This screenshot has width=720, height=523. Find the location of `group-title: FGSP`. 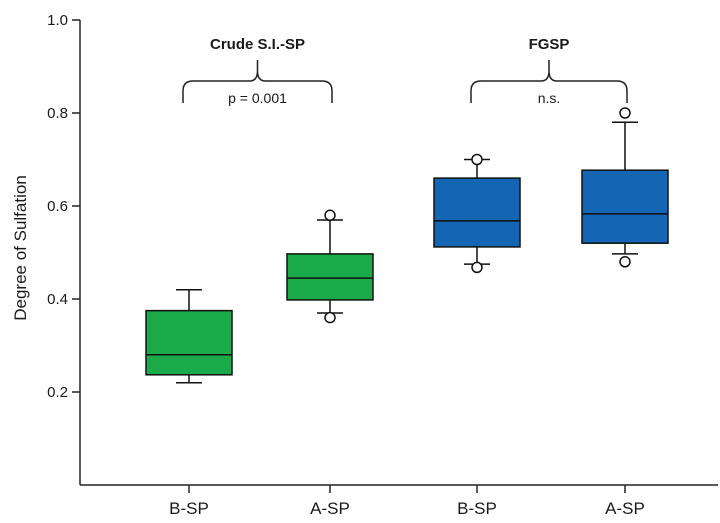

group-title: FGSP is located at coordinates (549, 44).